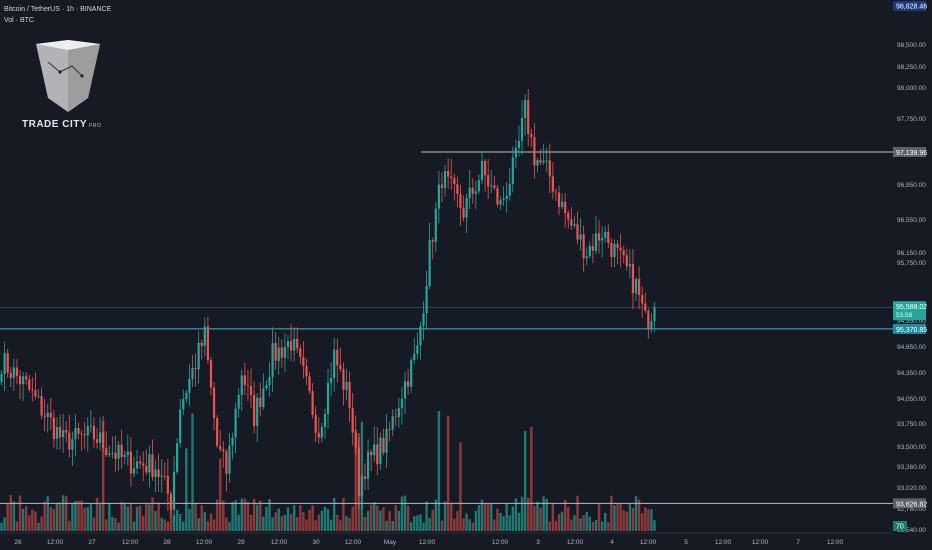 This screenshot has height=550, width=932. Describe the element at coordinates (900, 527) in the screenshot. I see `volume-label: 70` at that location.